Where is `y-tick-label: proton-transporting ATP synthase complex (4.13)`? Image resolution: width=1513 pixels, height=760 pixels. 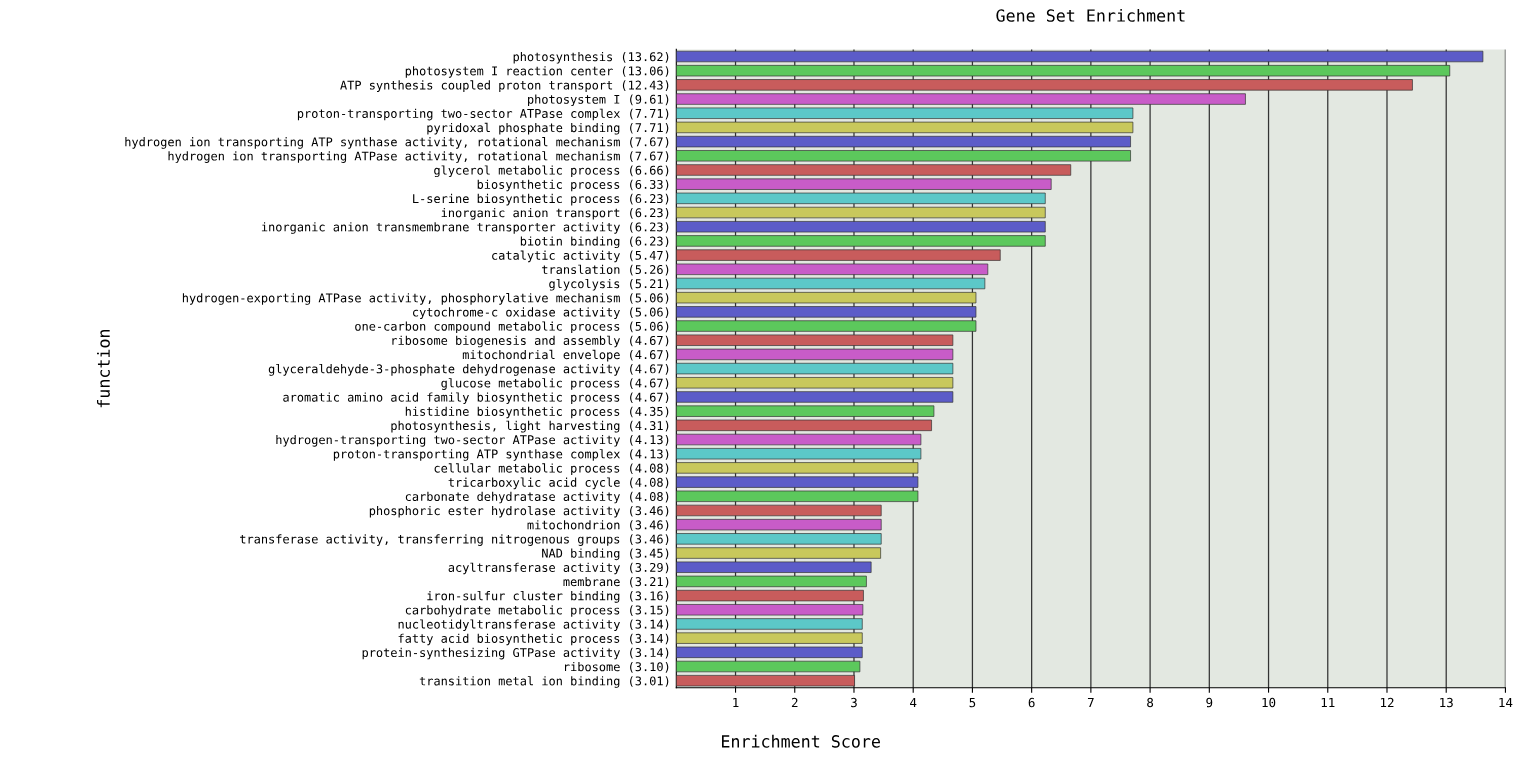 y-tick-label: proton-transporting ATP synthase complex (4.13) is located at coordinates (501, 455).